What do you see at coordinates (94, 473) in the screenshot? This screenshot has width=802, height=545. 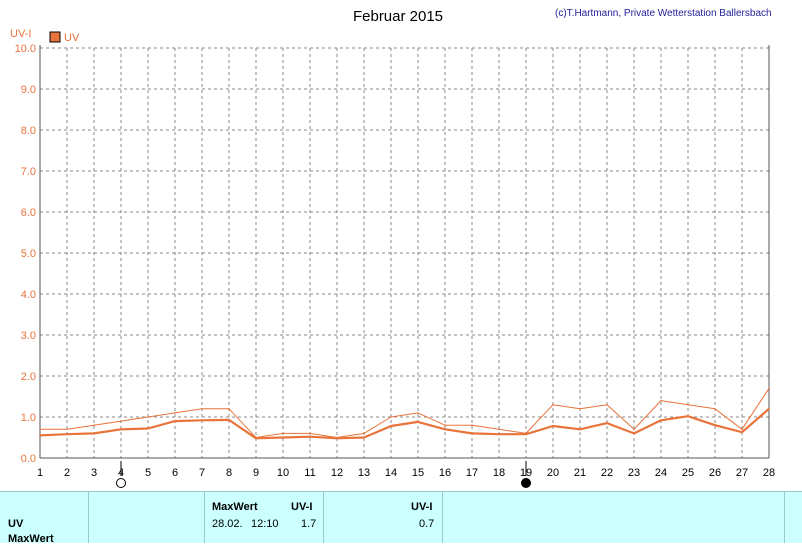 I see `x-tick-label: 3` at bounding box center [94, 473].